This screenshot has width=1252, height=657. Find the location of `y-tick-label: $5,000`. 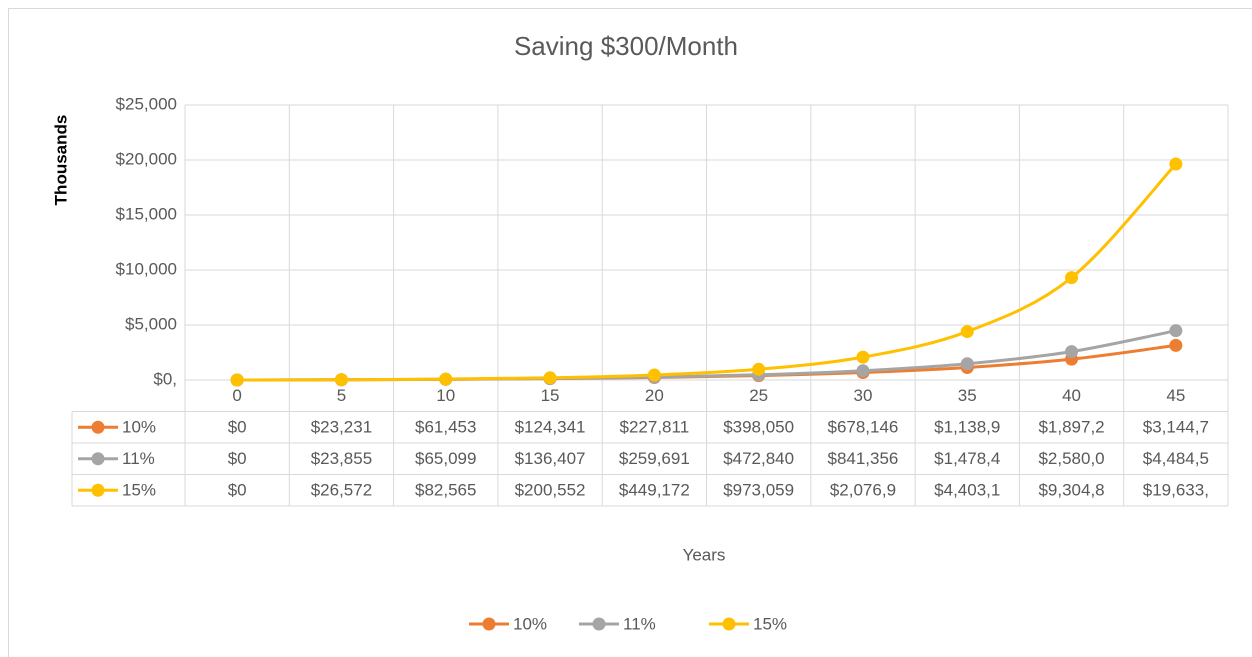

y-tick-label: $5,000 is located at coordinates (151, 323).